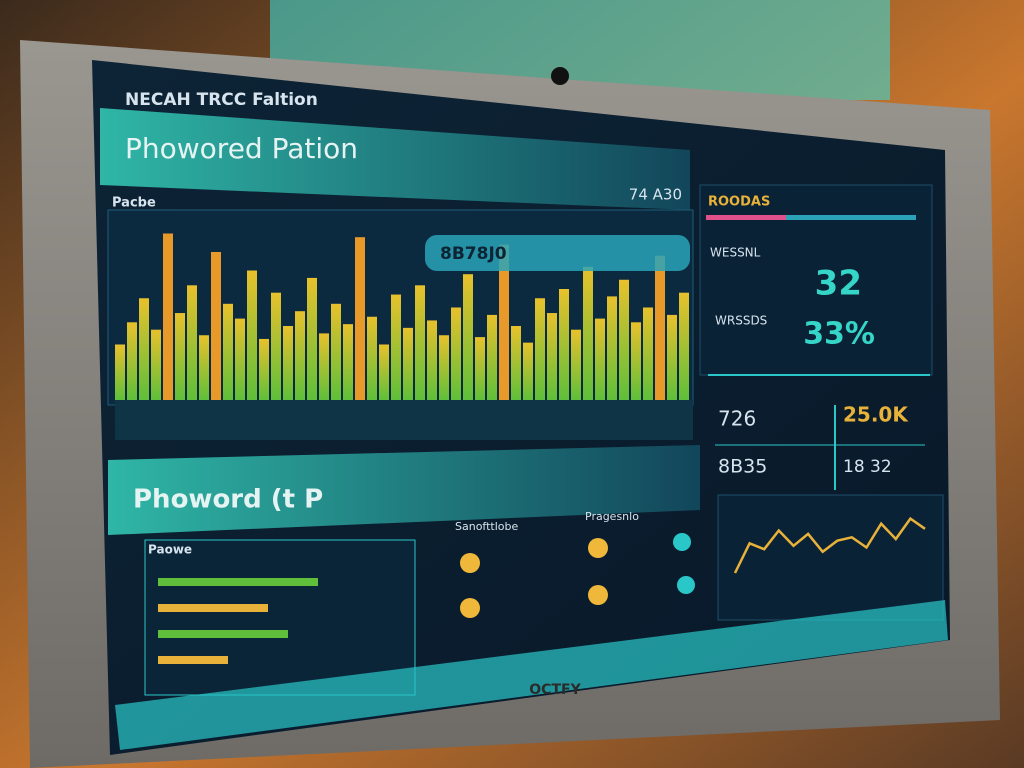 The image size is (1024, 768). I want to click on tile-value: 18 32, so click(867, 467).